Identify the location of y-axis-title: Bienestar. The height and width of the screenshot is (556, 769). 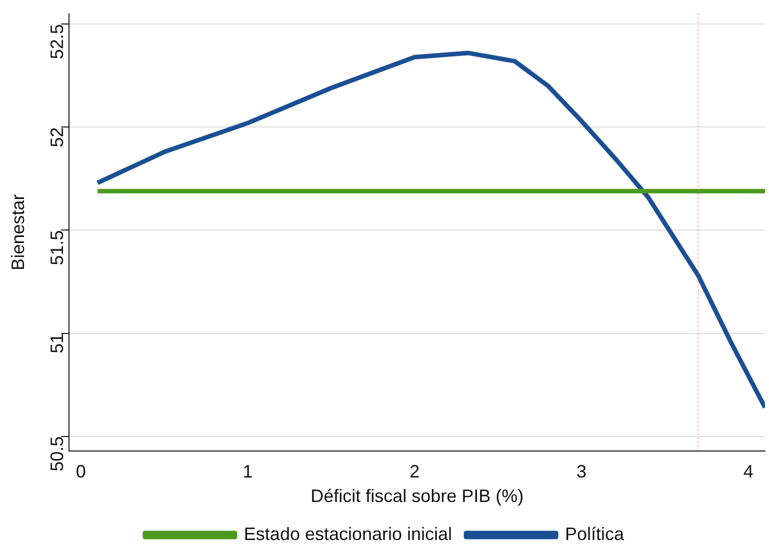
(18, 232).